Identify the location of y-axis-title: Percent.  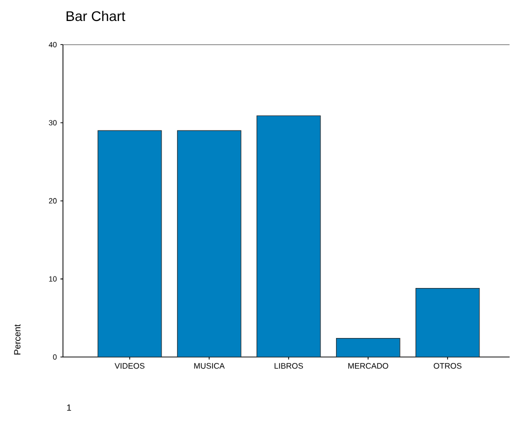
(17, 339).